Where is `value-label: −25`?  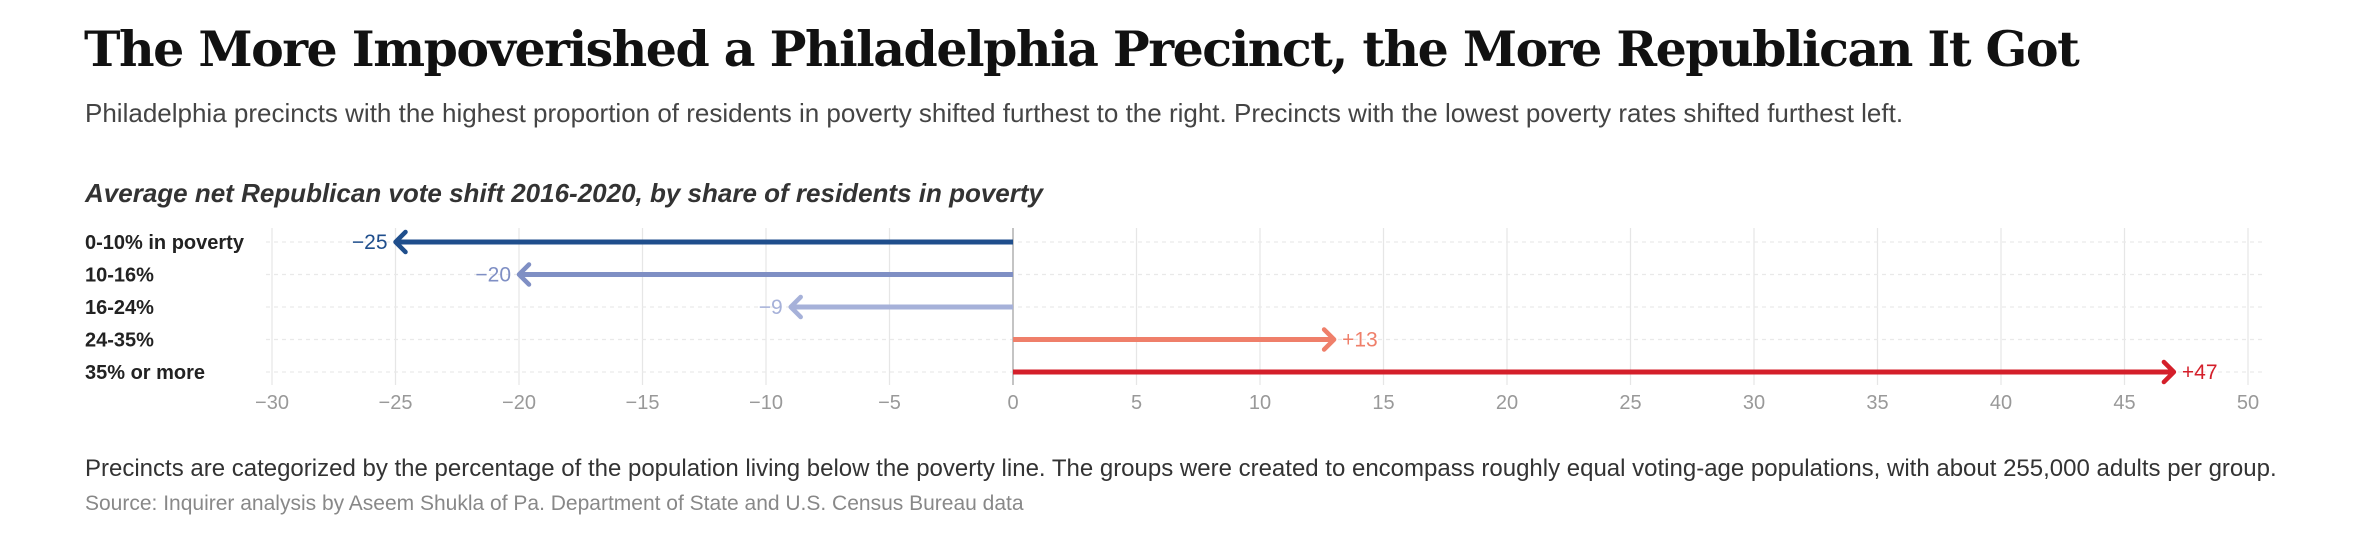
value-label: −25 is located at coordinates (370, 242).